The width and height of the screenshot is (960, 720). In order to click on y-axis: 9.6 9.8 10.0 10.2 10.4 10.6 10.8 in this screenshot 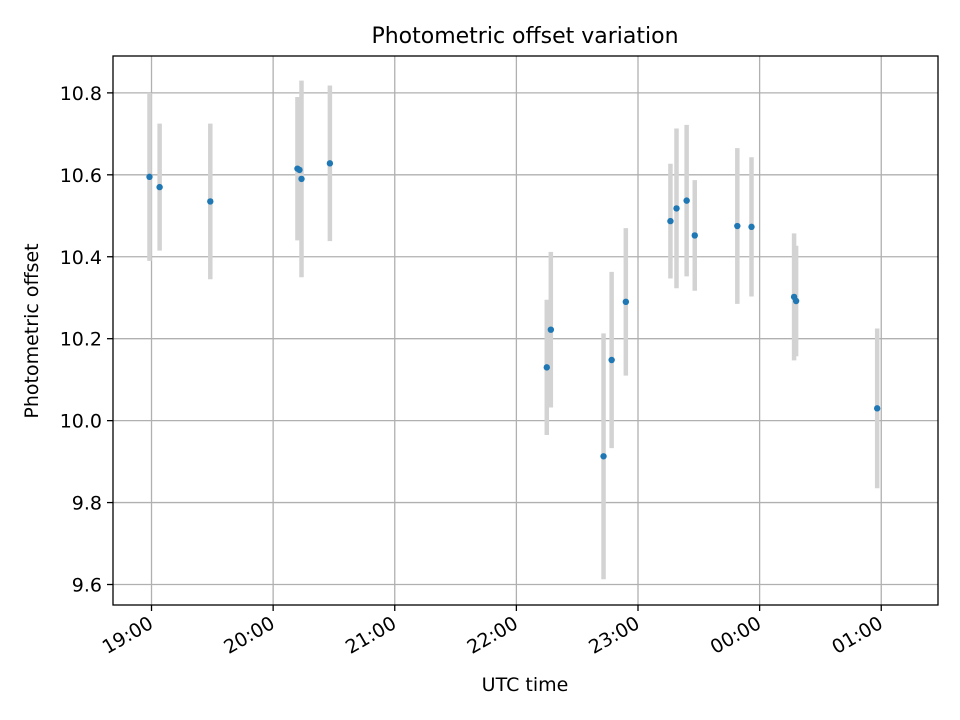, I will do `click(86, 340)`.